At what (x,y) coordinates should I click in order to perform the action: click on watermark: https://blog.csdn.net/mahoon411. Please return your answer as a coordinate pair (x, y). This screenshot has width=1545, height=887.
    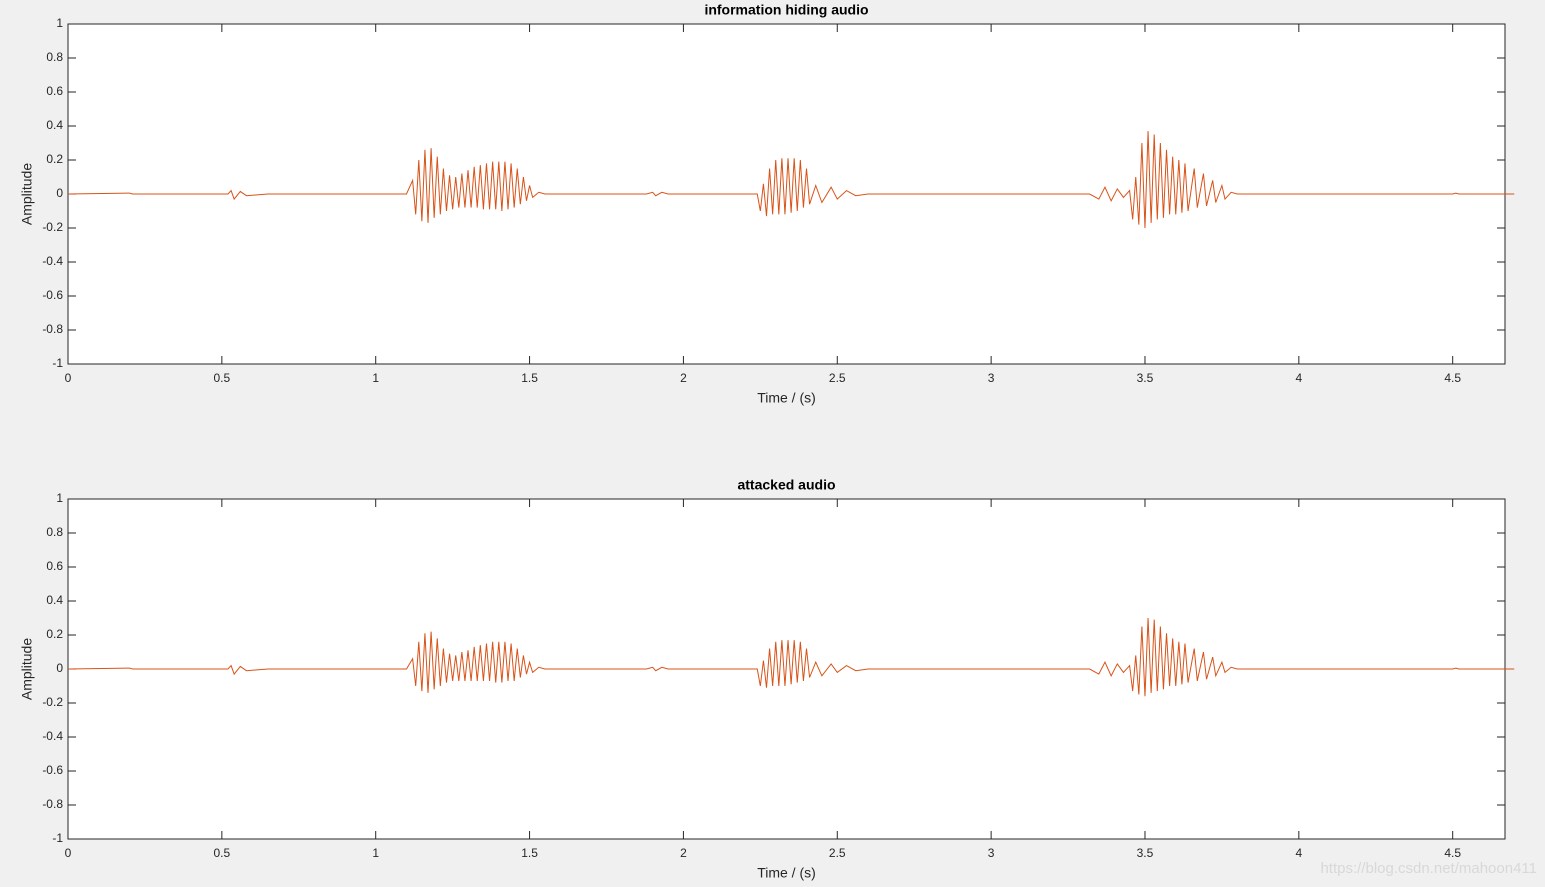
    Looking at the image, I should click on (1428, 868).